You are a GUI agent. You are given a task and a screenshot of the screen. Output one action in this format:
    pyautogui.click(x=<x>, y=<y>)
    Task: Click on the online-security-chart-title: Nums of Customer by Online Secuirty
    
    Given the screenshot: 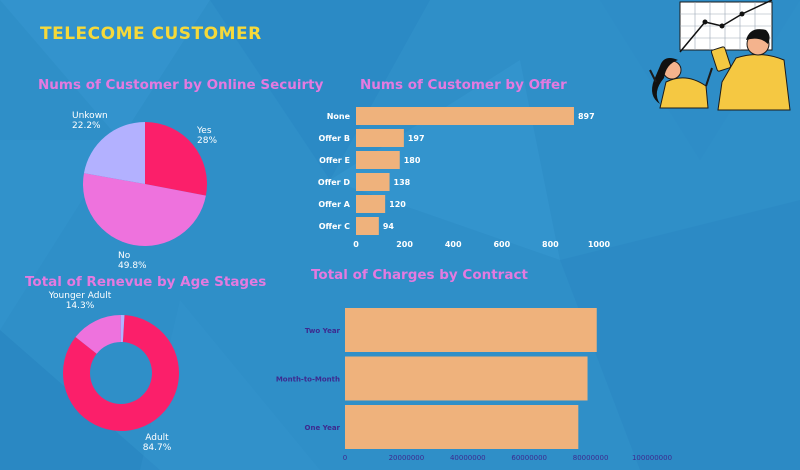 What is the action you would take?
    pyautogui.click(x=181, y=85)
    